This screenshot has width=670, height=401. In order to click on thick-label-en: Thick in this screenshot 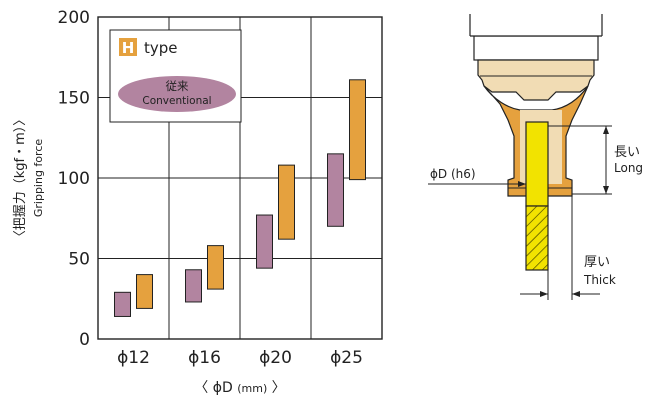, I will do `click(599, 280)`.